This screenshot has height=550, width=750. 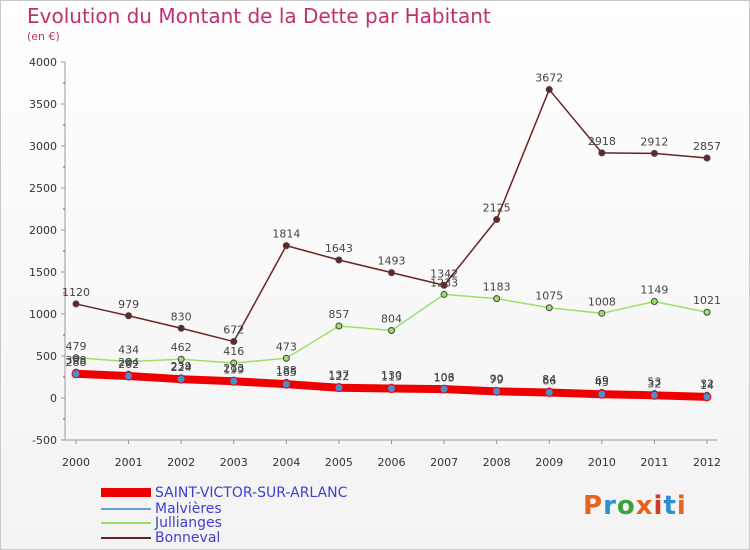 I want to click on data-label: 84, so click(x=549, y=379).